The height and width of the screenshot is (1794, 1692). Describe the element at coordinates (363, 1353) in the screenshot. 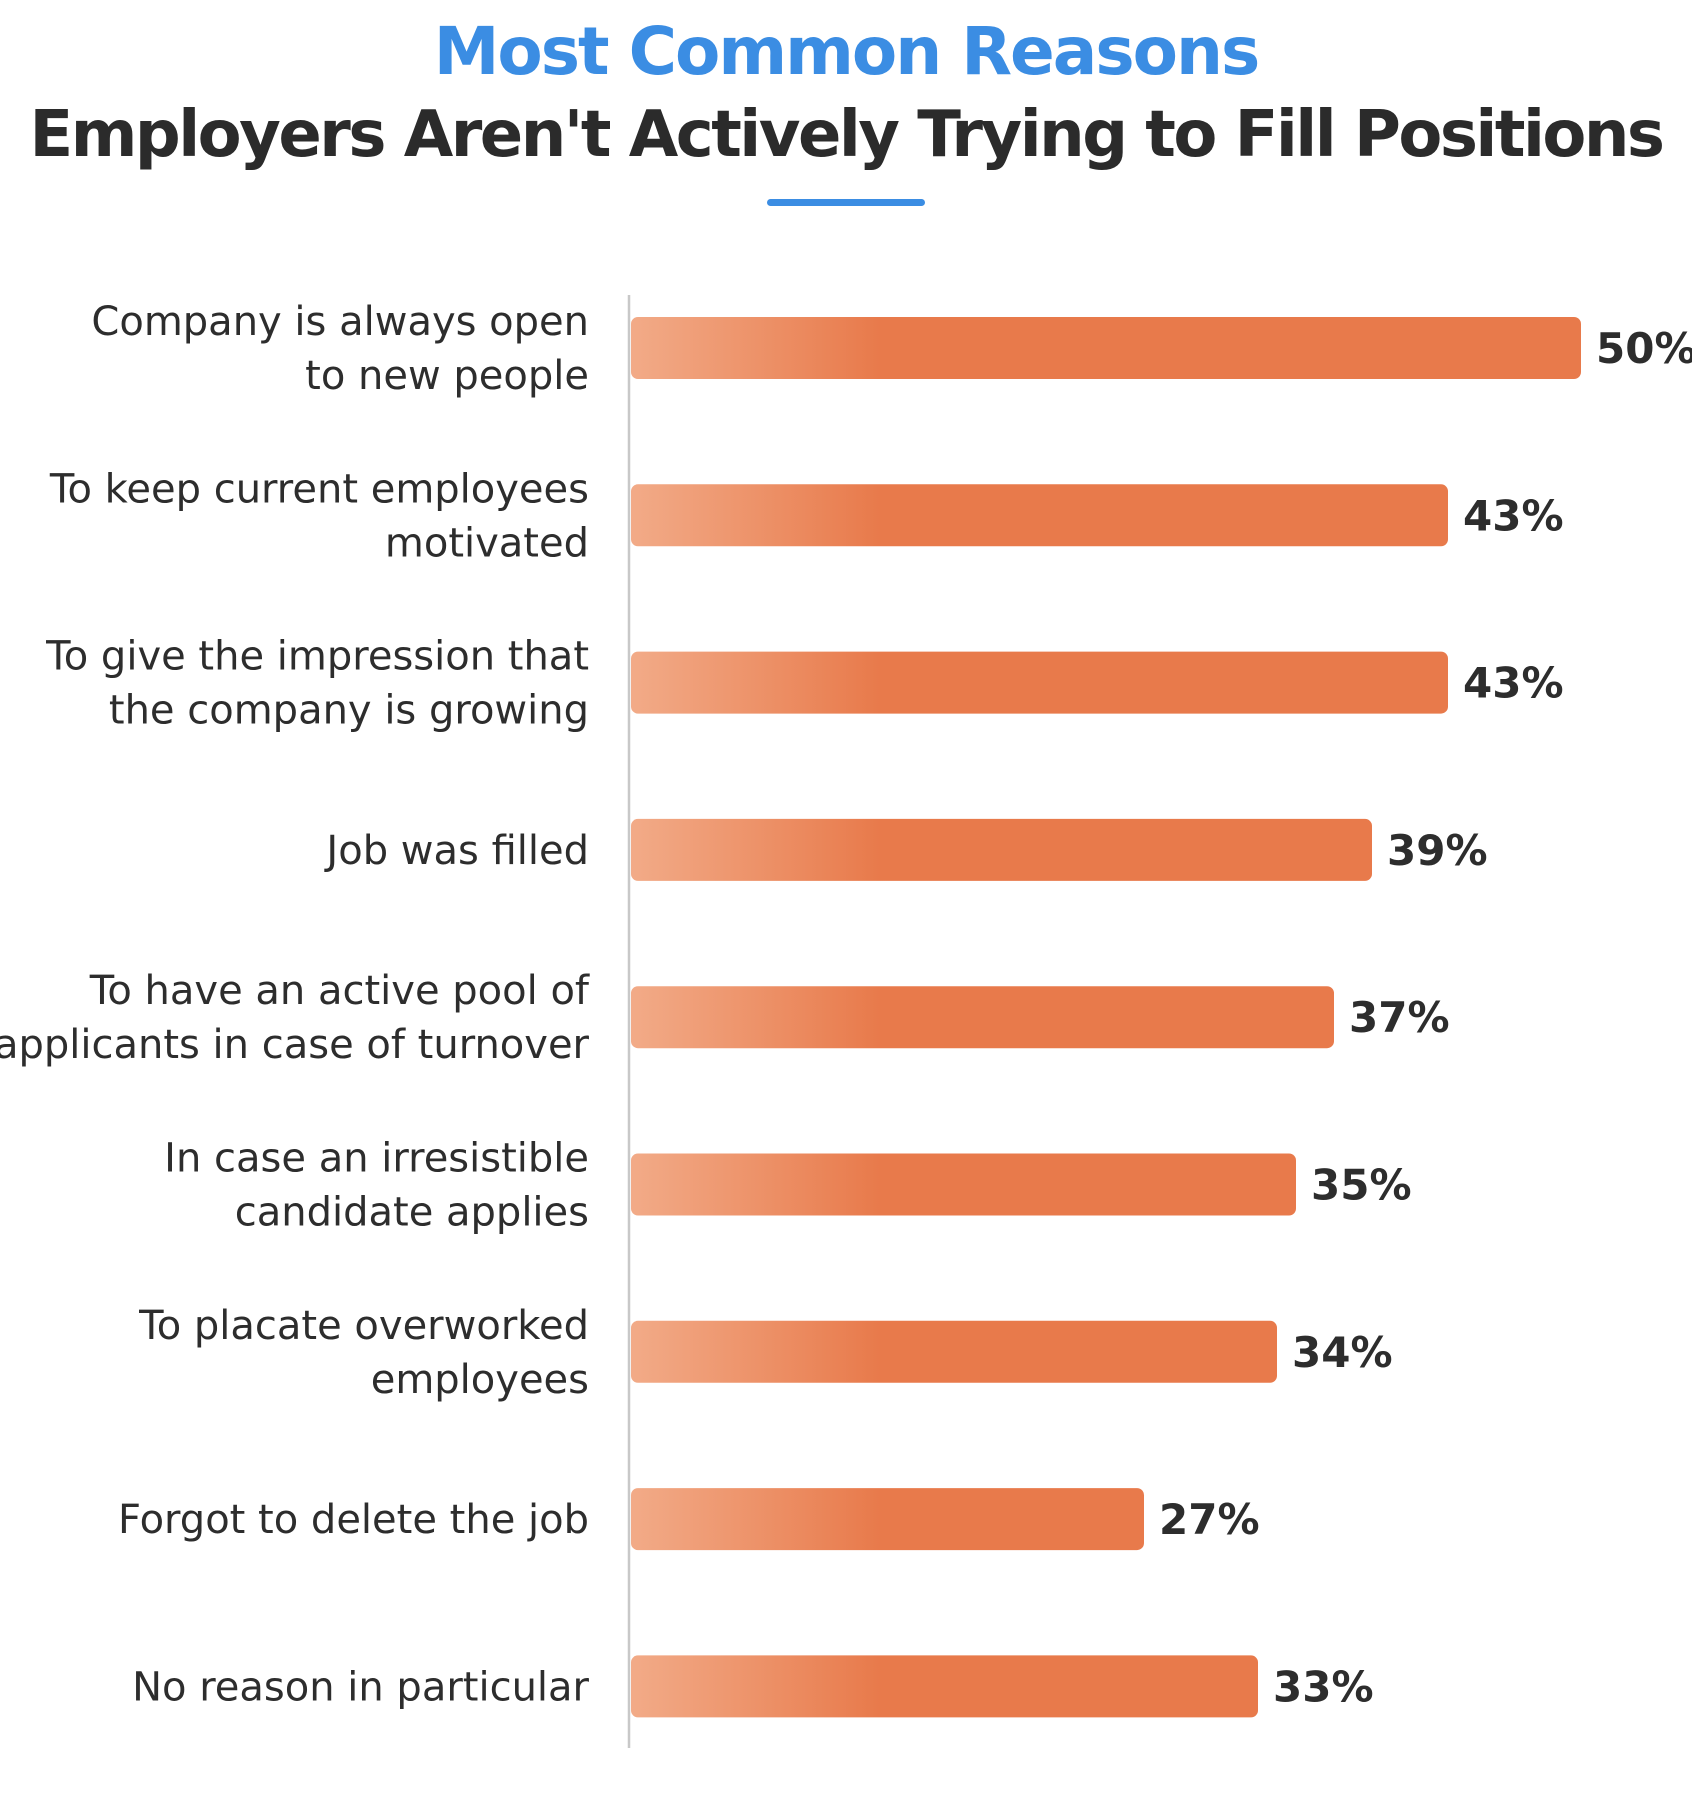

I see `category-label: To placate overworked employees` at that location.